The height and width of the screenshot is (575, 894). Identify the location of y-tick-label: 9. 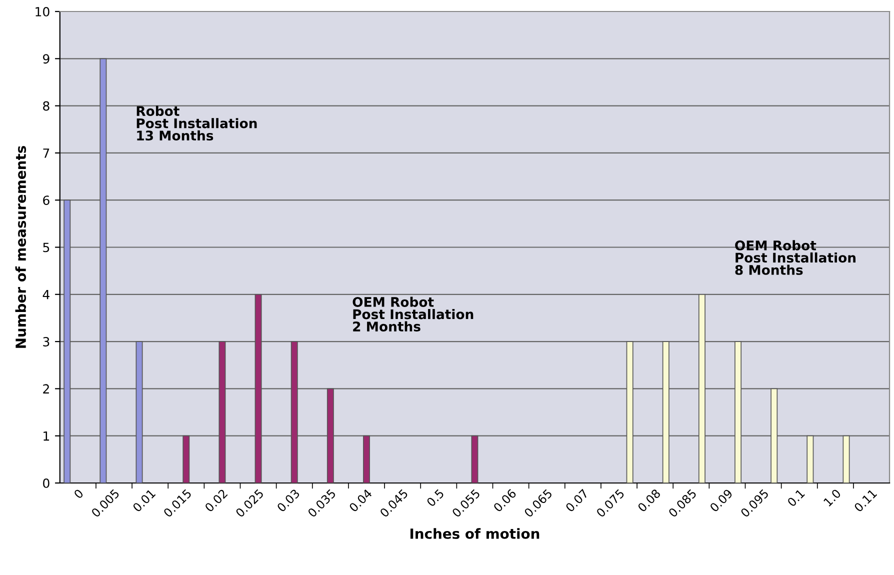
(46, 59).